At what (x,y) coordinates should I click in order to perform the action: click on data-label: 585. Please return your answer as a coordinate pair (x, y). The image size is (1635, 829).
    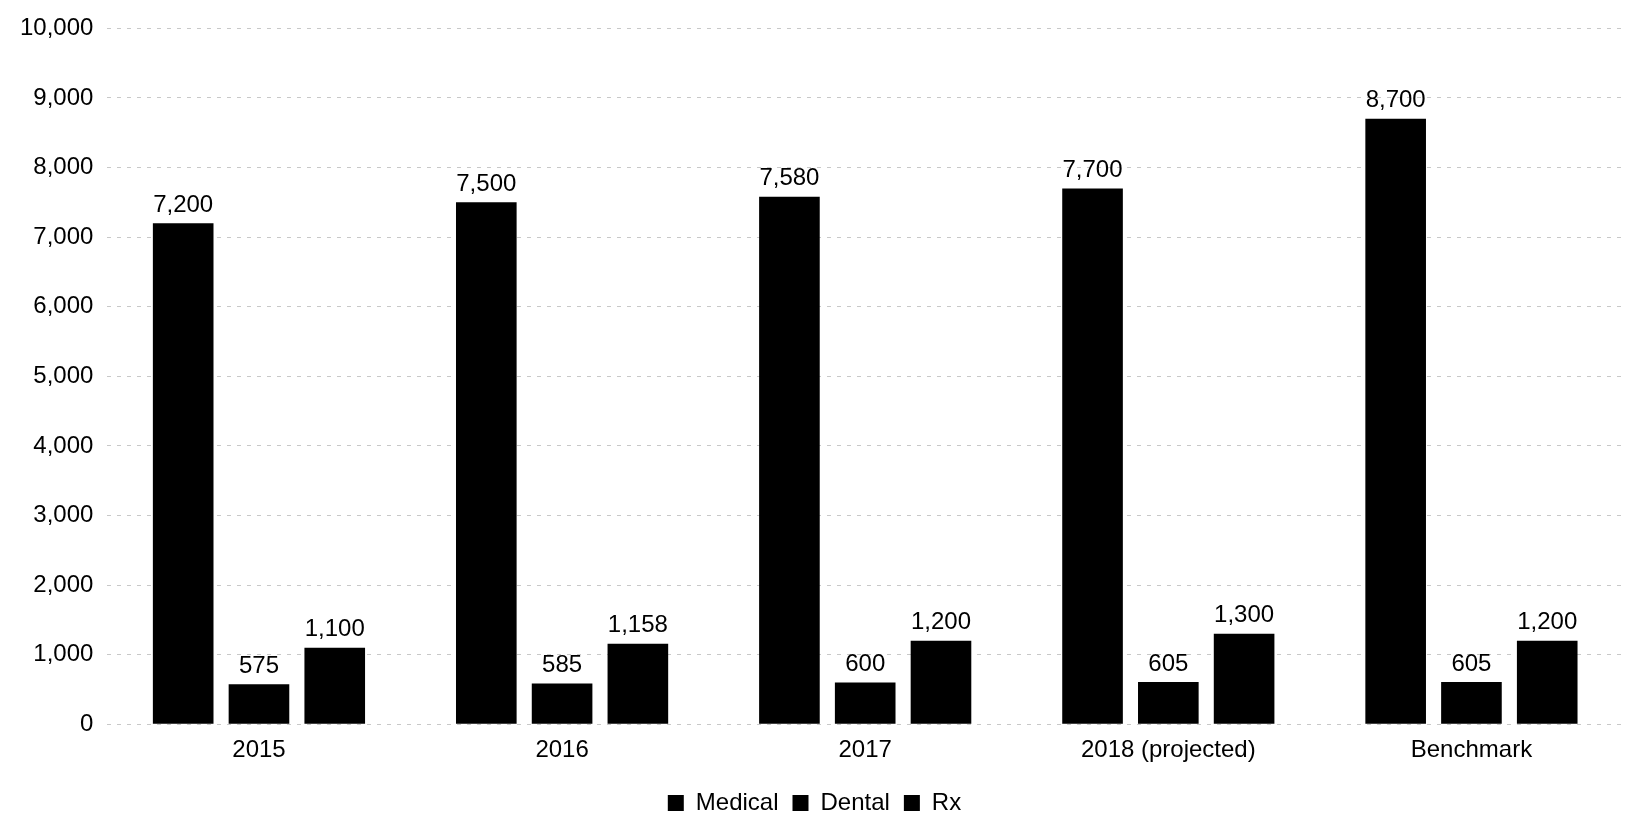
    Looking at the image, I should click on (562, 664).